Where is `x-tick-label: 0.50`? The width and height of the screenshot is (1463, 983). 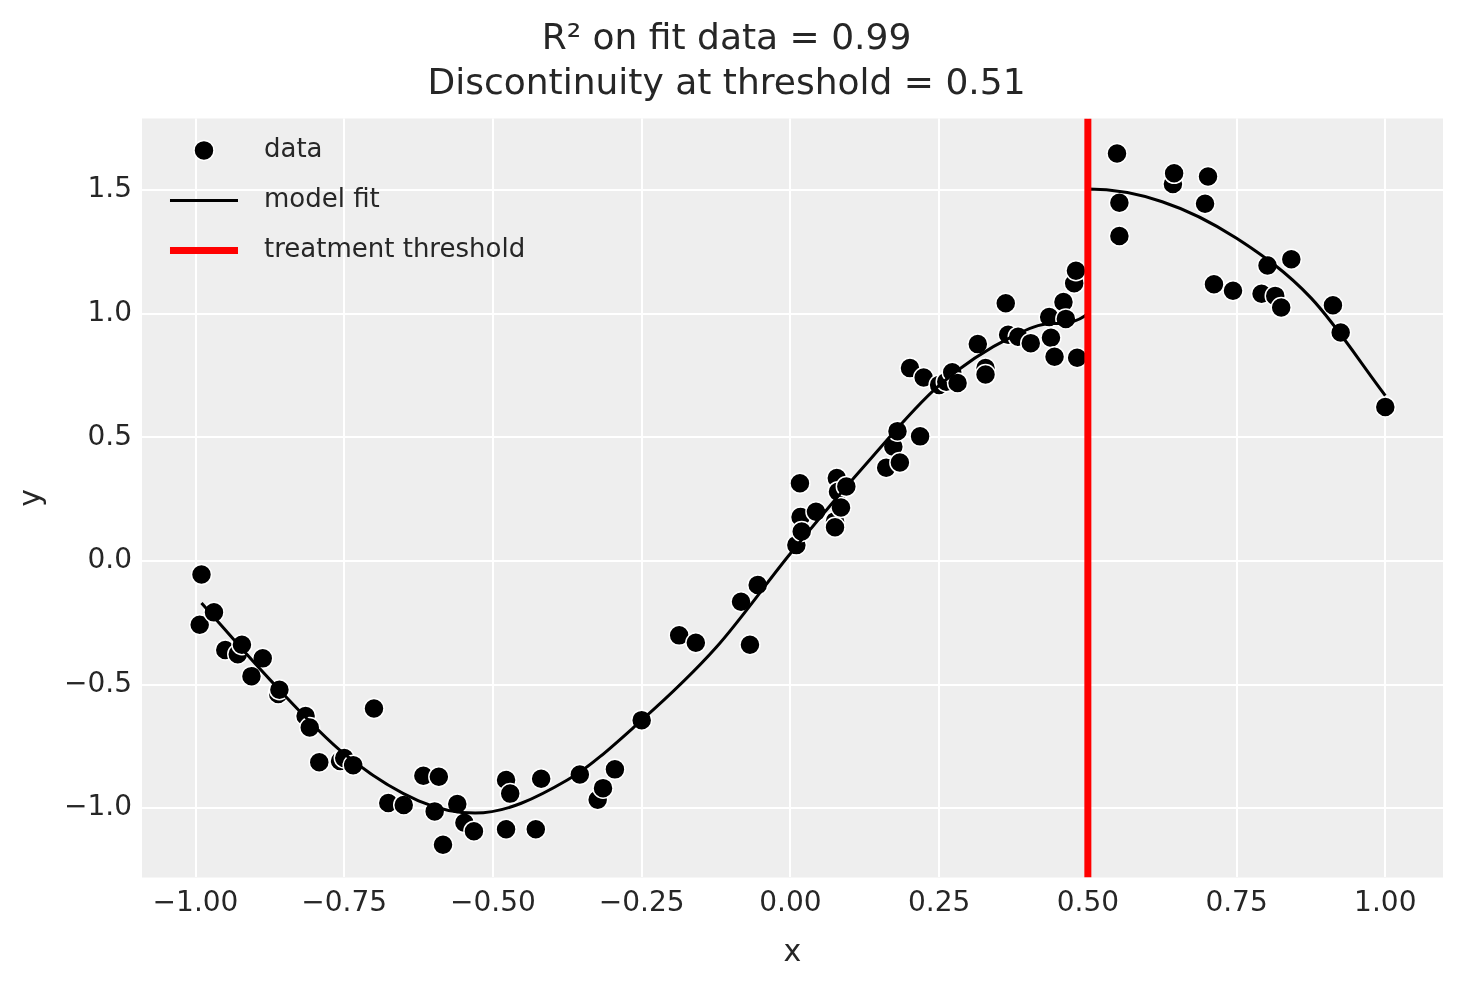
x-tick-label: 0.50 is located at coordinates (1088, 902).